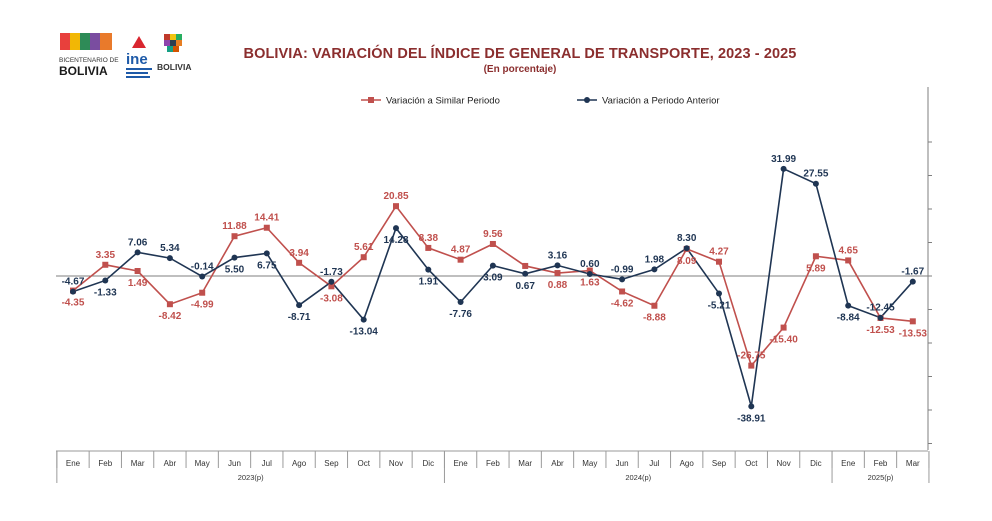  Describe the element at coordinates (848, 318) in the screenshot. I see `data-label: -8.84` at that location.